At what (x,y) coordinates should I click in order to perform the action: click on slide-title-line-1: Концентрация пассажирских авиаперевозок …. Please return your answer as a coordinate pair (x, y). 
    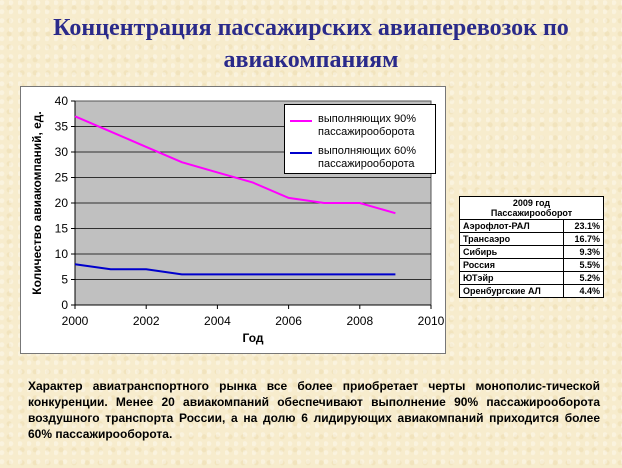
    Looking at the image, I should click on (311, 28).